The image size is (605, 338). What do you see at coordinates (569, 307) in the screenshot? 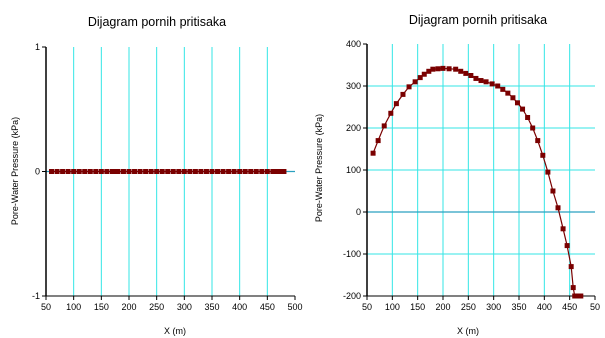
I see `right-x-tick-label: 450` at bounding box center [569, 307].